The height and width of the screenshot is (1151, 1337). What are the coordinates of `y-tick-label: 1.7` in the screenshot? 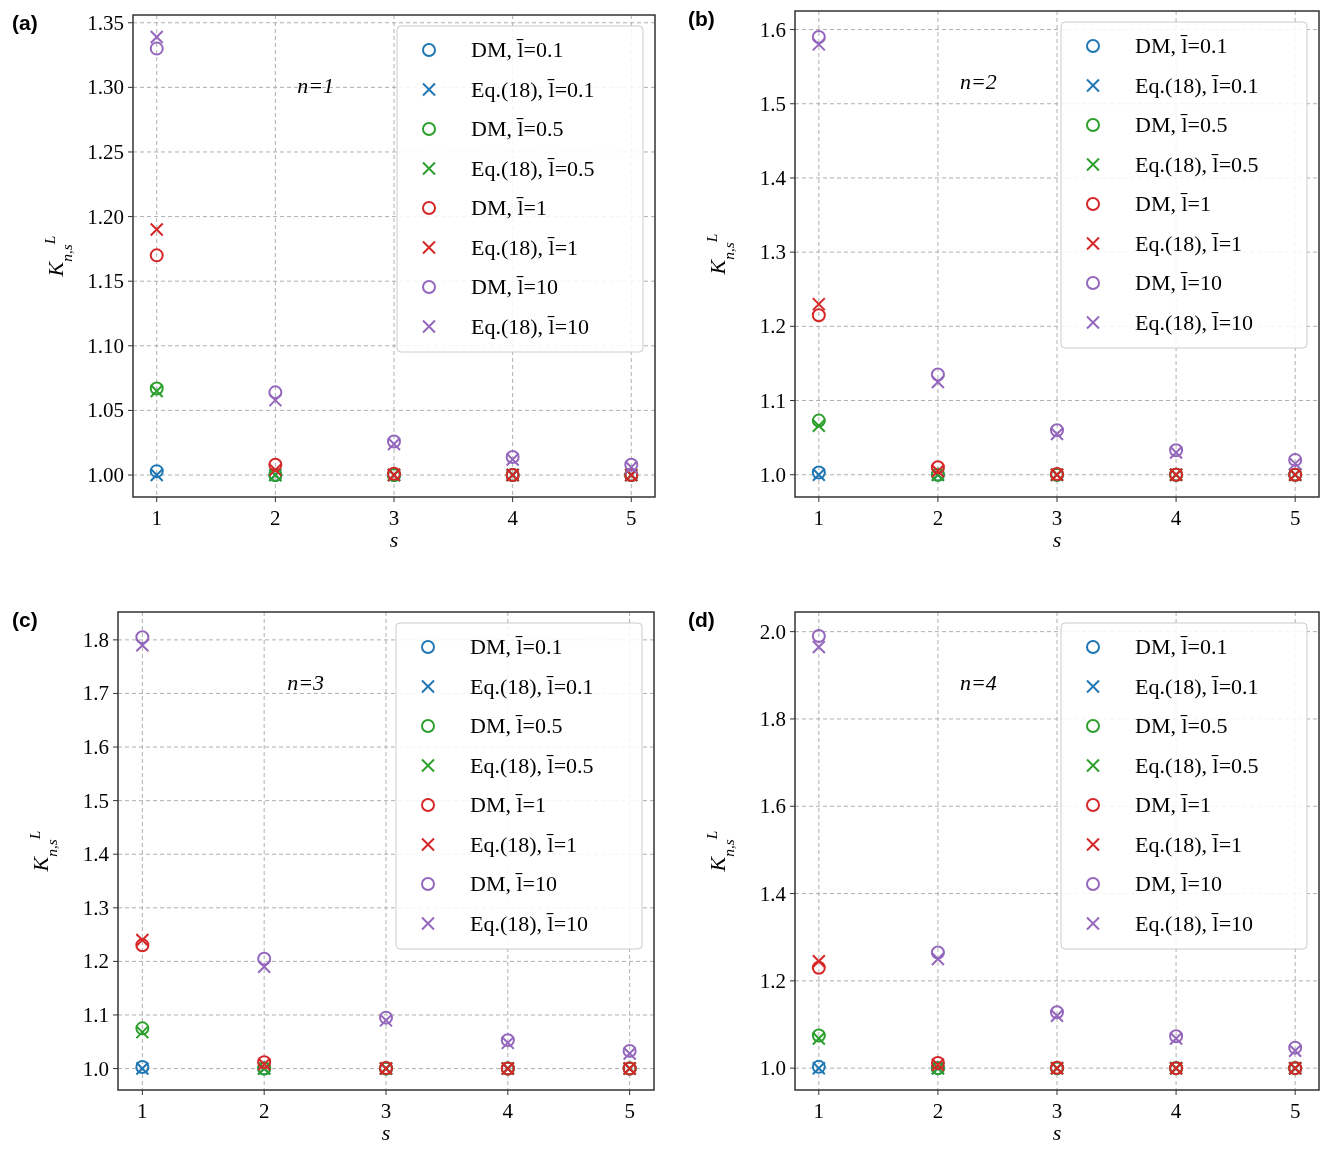 It's located at (95, 693).